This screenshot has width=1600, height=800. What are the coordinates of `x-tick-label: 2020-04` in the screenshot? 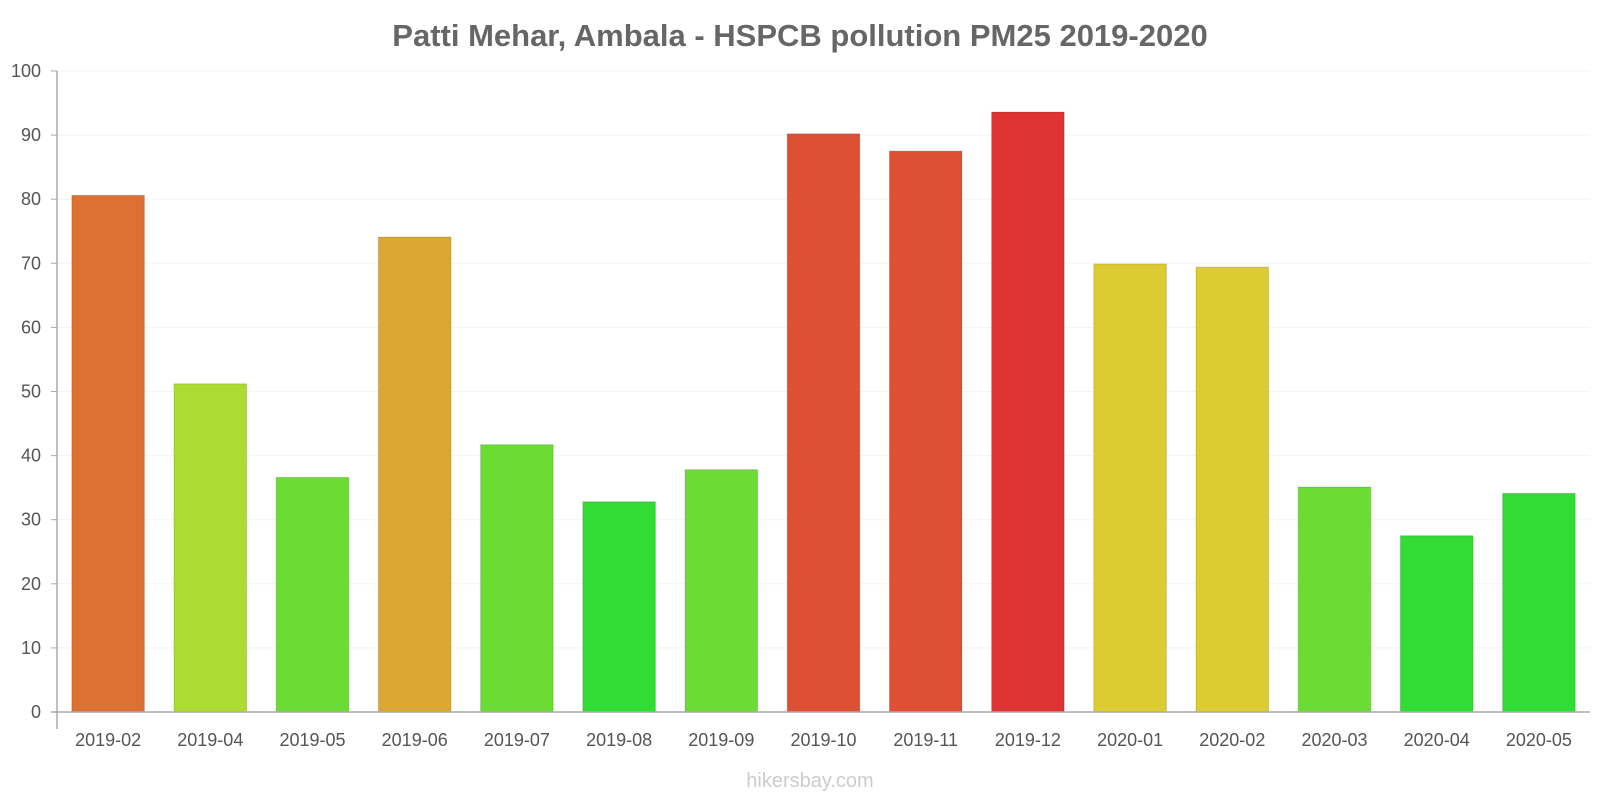 It's located at (1437, 740).